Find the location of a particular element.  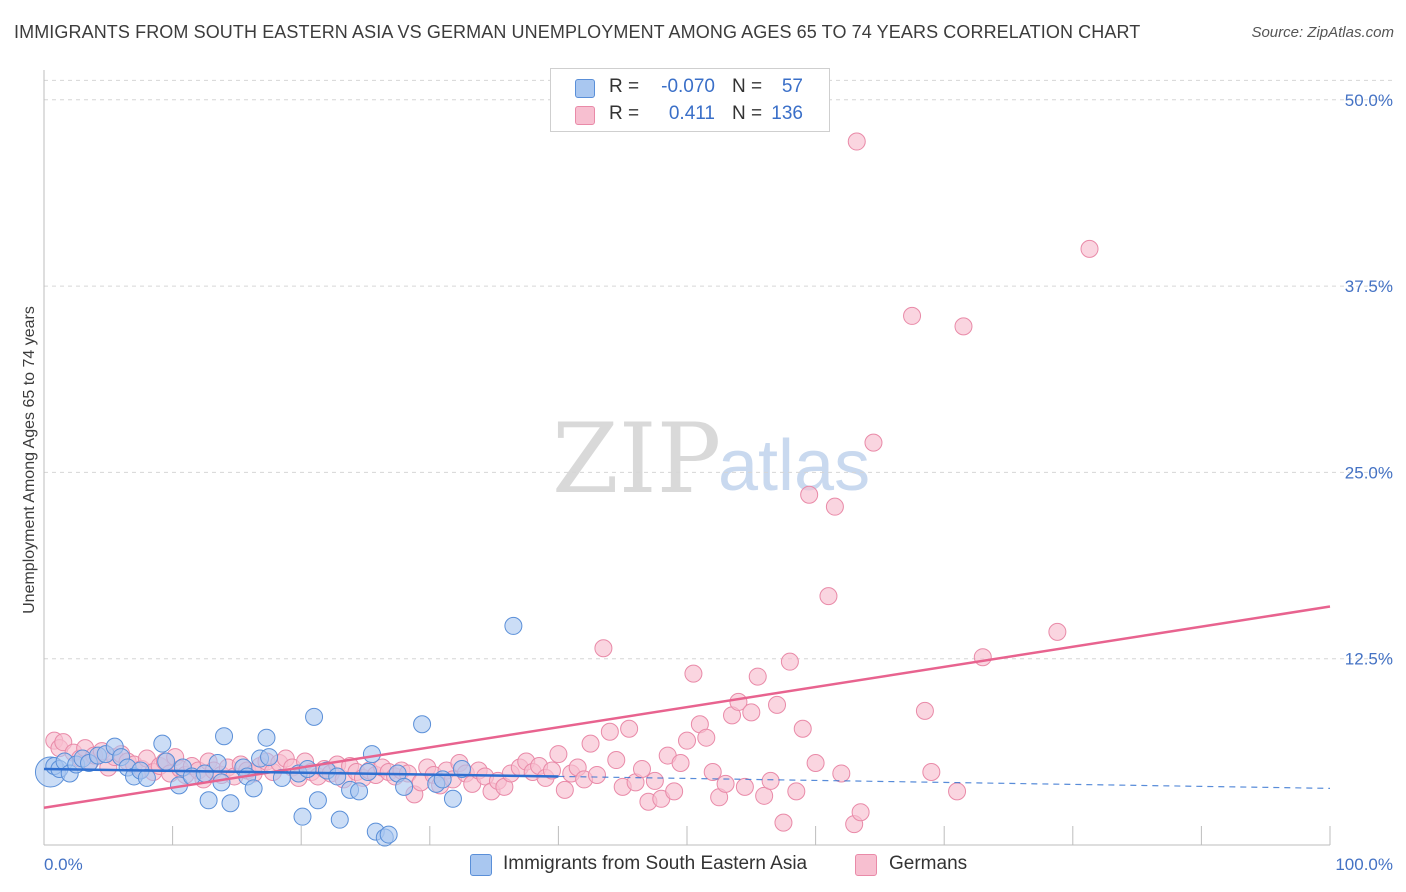

trend-line-sea is located at coordinates (301, 772).